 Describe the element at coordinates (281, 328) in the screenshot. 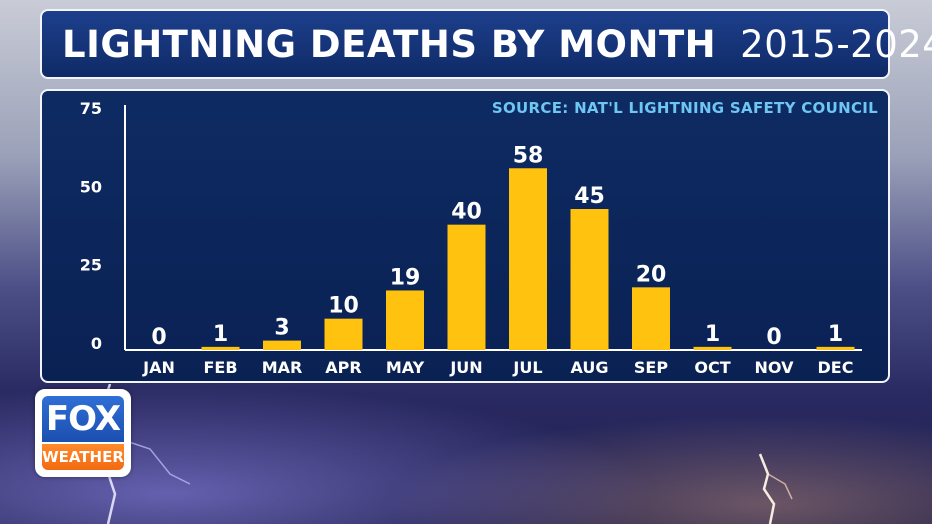

I see `data-label: 3` at that location.